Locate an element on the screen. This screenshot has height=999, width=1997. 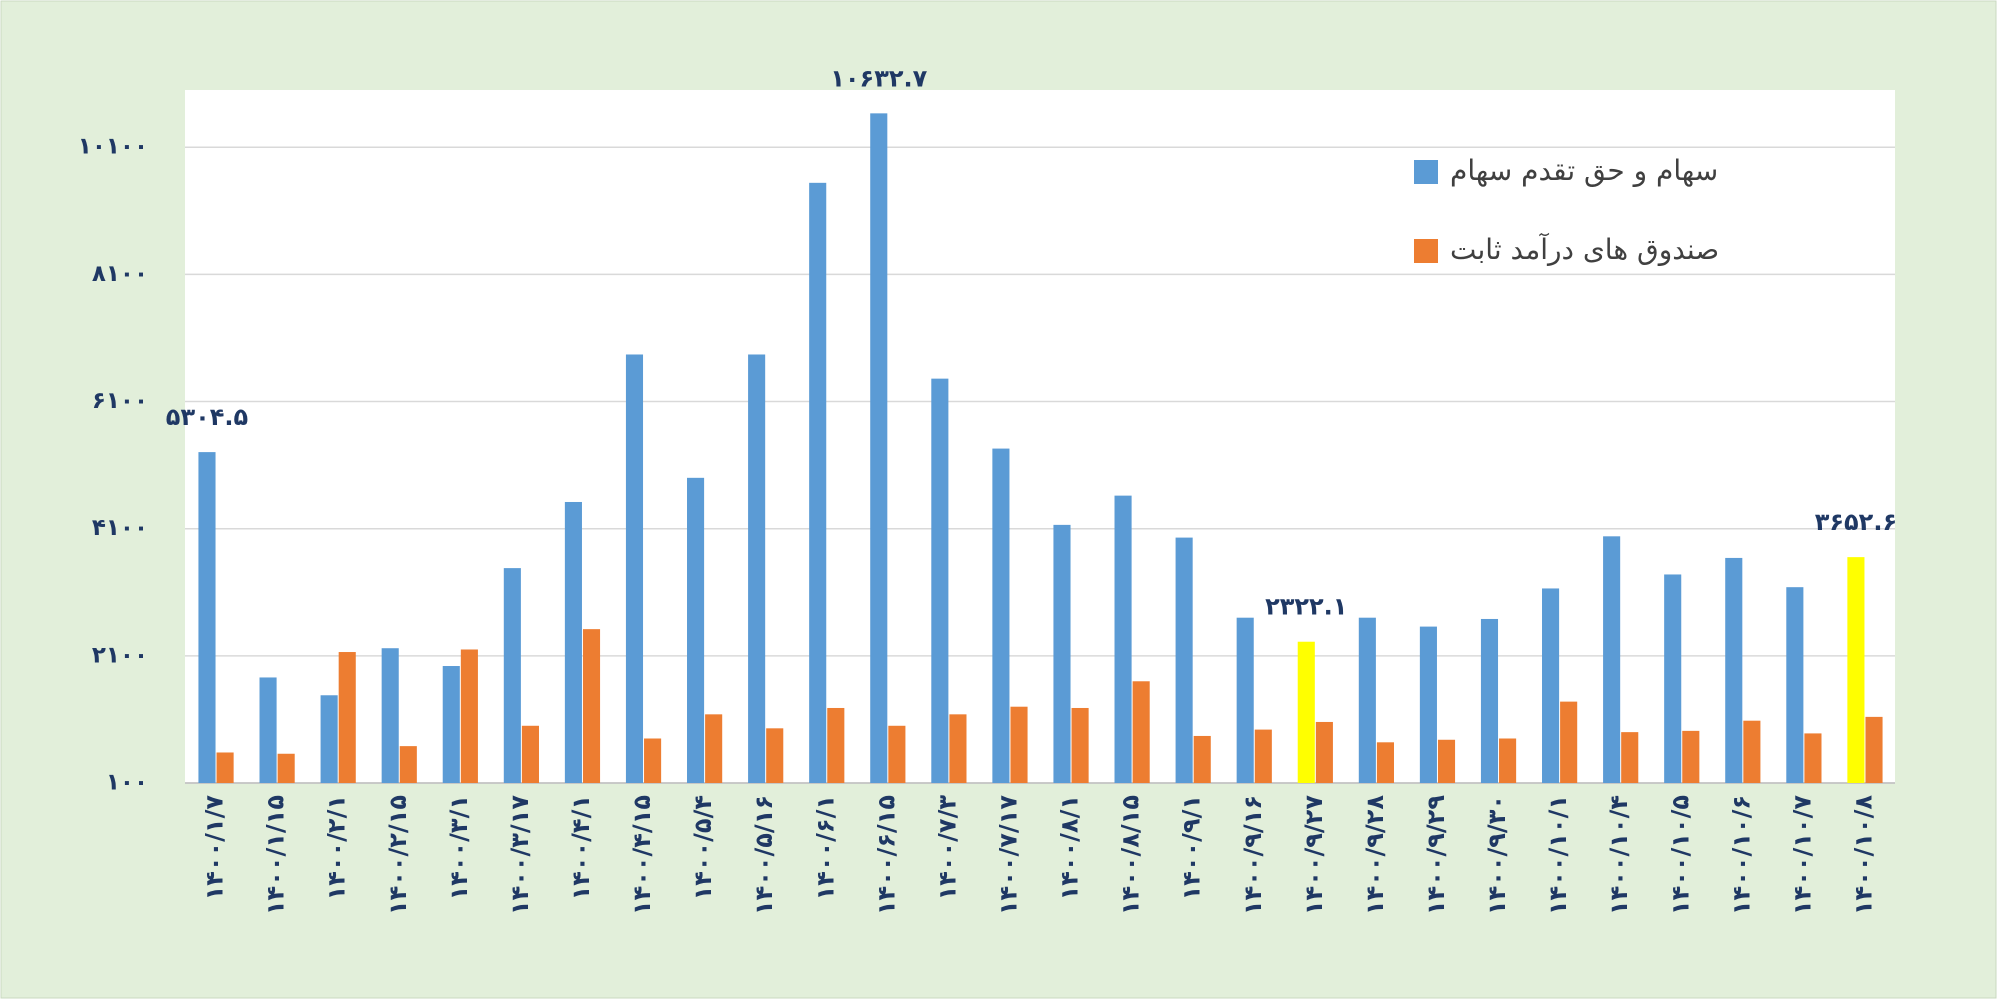
x-tick-label: ۱۴۰۰/۵/۴ is located at coordinates (703, 847).